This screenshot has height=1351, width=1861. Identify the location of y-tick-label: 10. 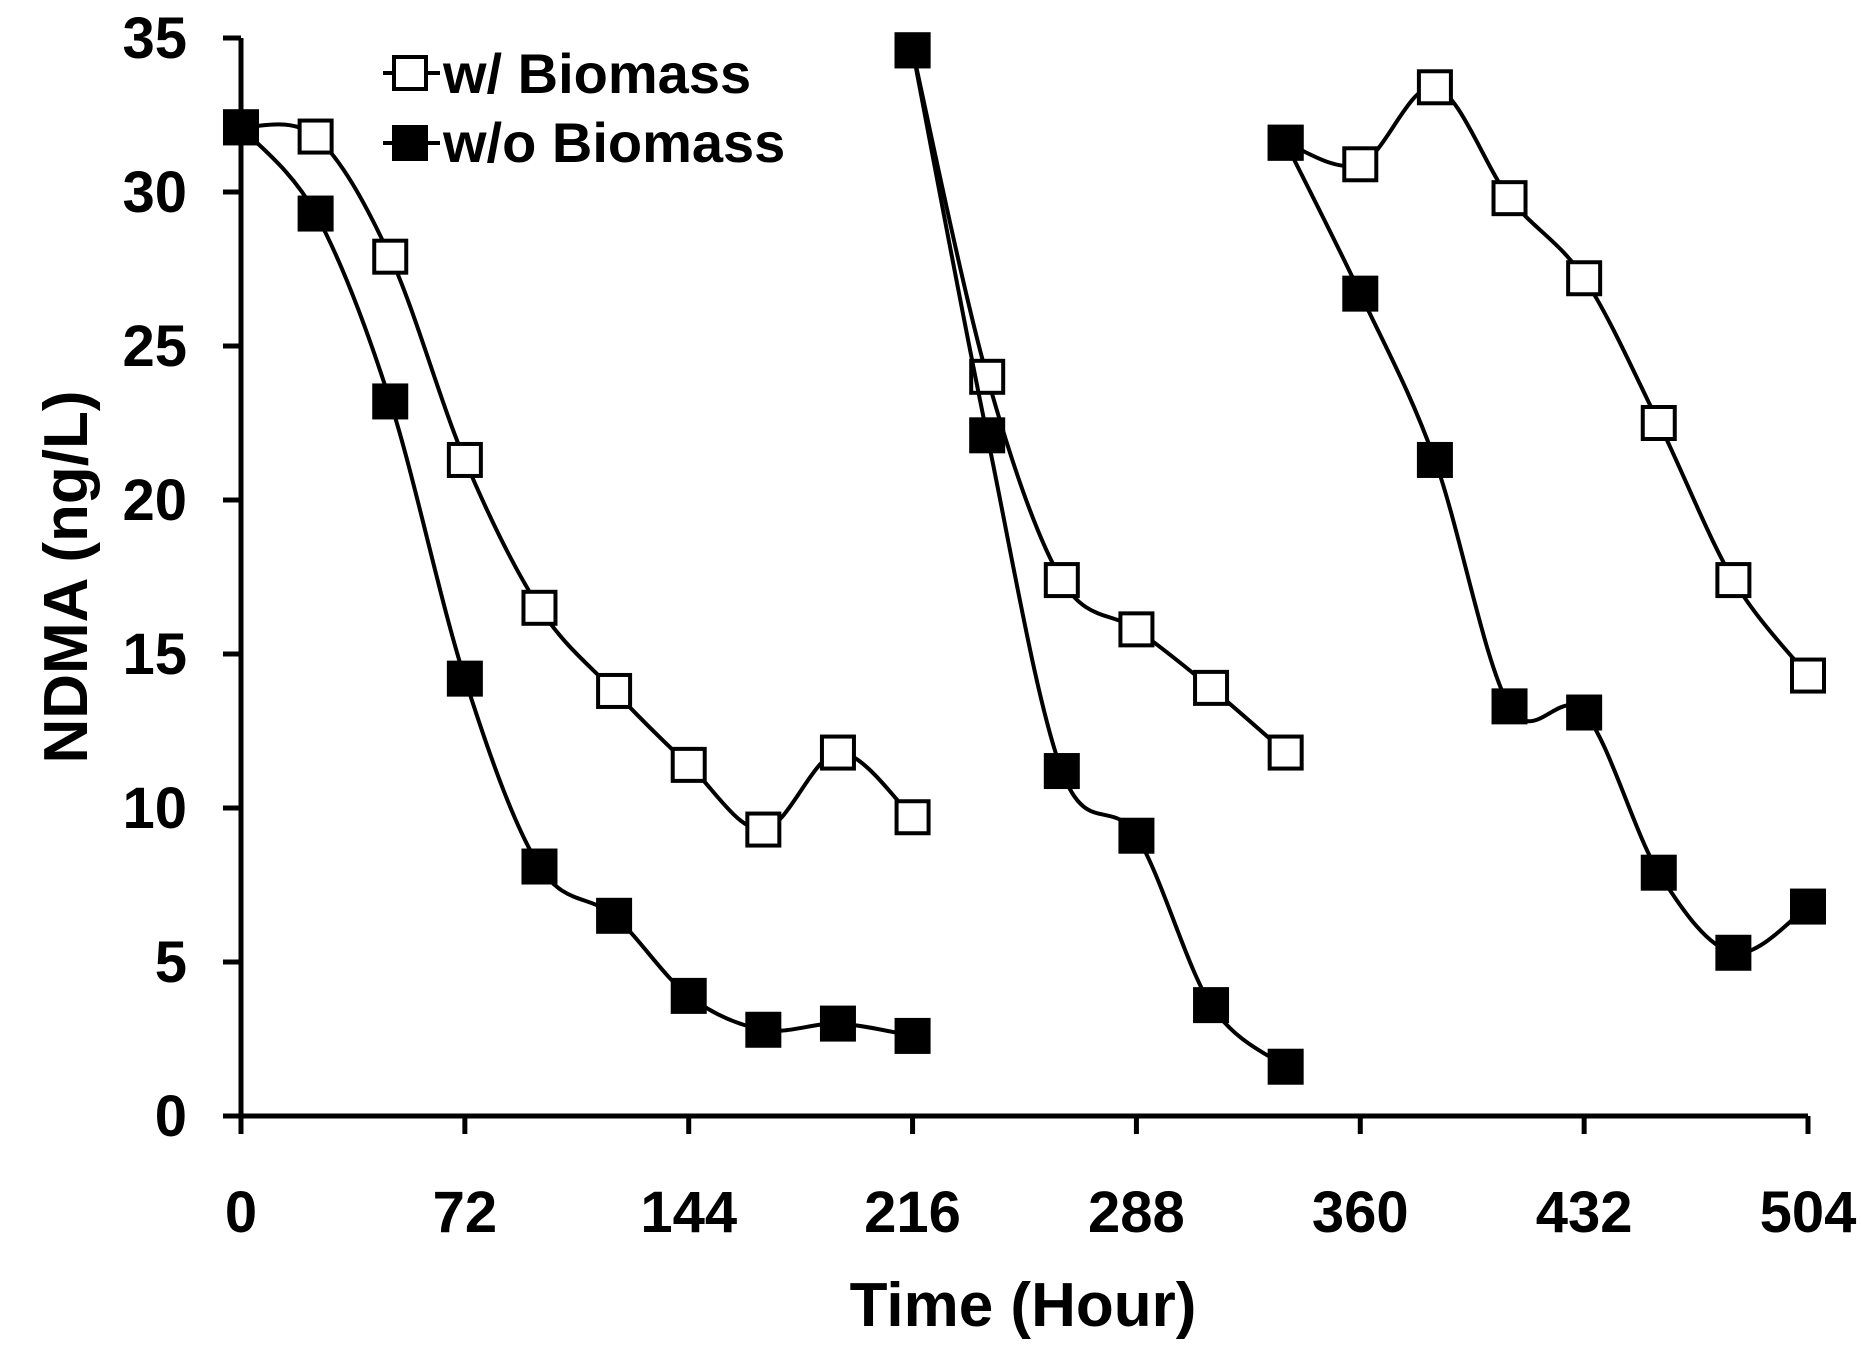
(154, 808).